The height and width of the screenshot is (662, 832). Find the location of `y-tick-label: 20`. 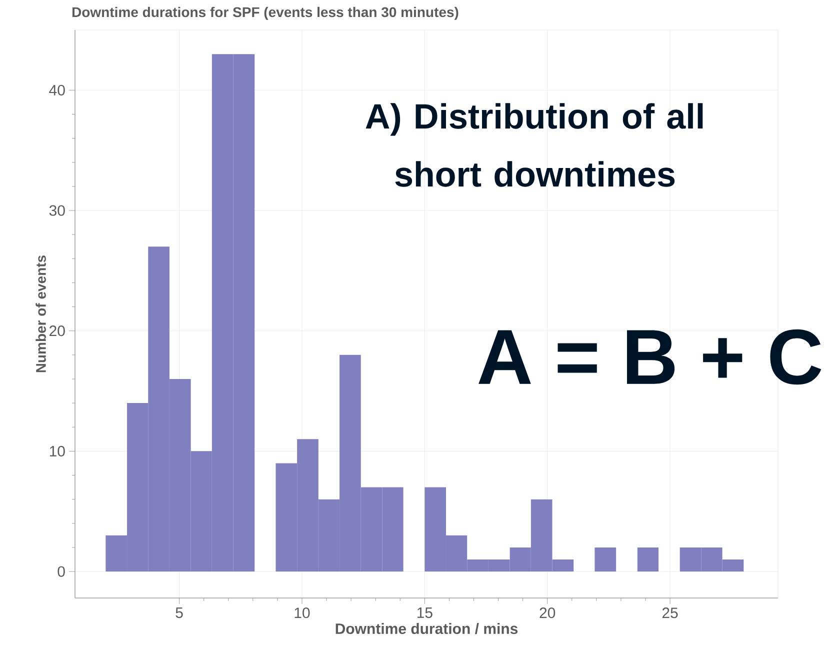

y-tick-label: 20 is located at coordinates (57, 331).